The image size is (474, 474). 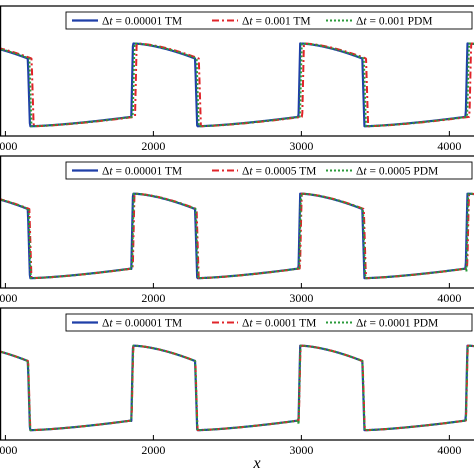 I want to click on x-axis-label: x, so click(x=256, y=463).